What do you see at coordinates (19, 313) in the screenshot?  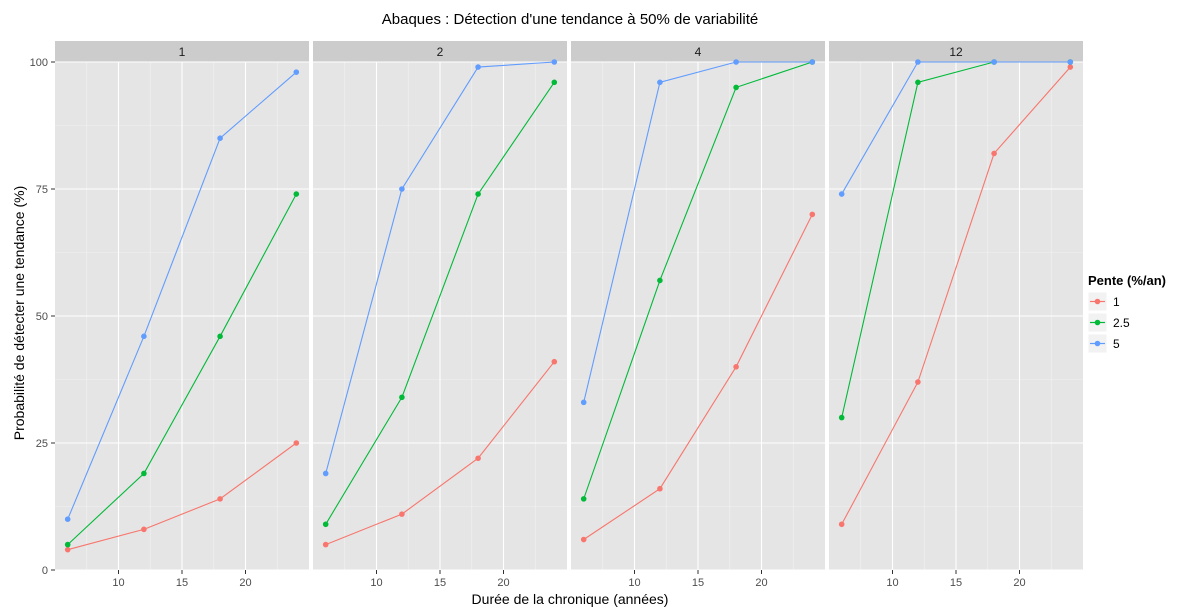 I see `y-axis-label: Probabilité de détecter une tendance (%)` at bounding box center [19, 313].